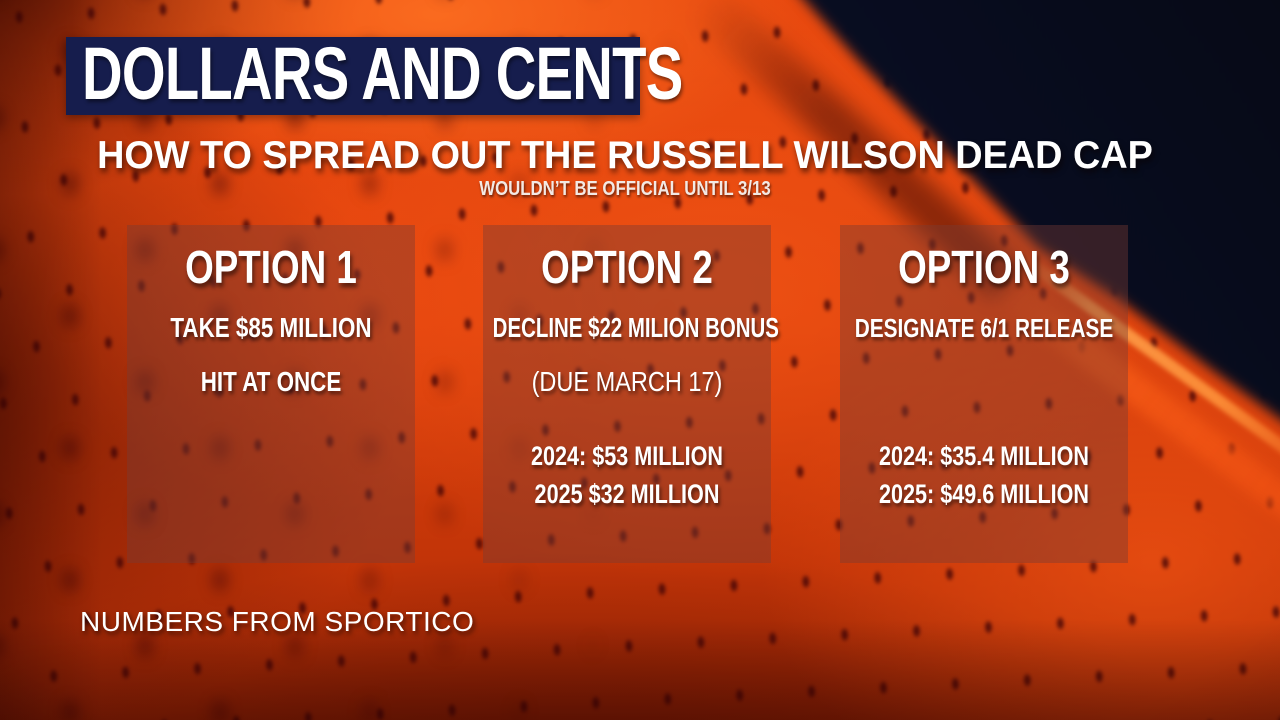  What do you see at coordinates (627, 267) in the screenshot?
I see `option-2-title: OPTION 2` at bounding box center [627, 267].